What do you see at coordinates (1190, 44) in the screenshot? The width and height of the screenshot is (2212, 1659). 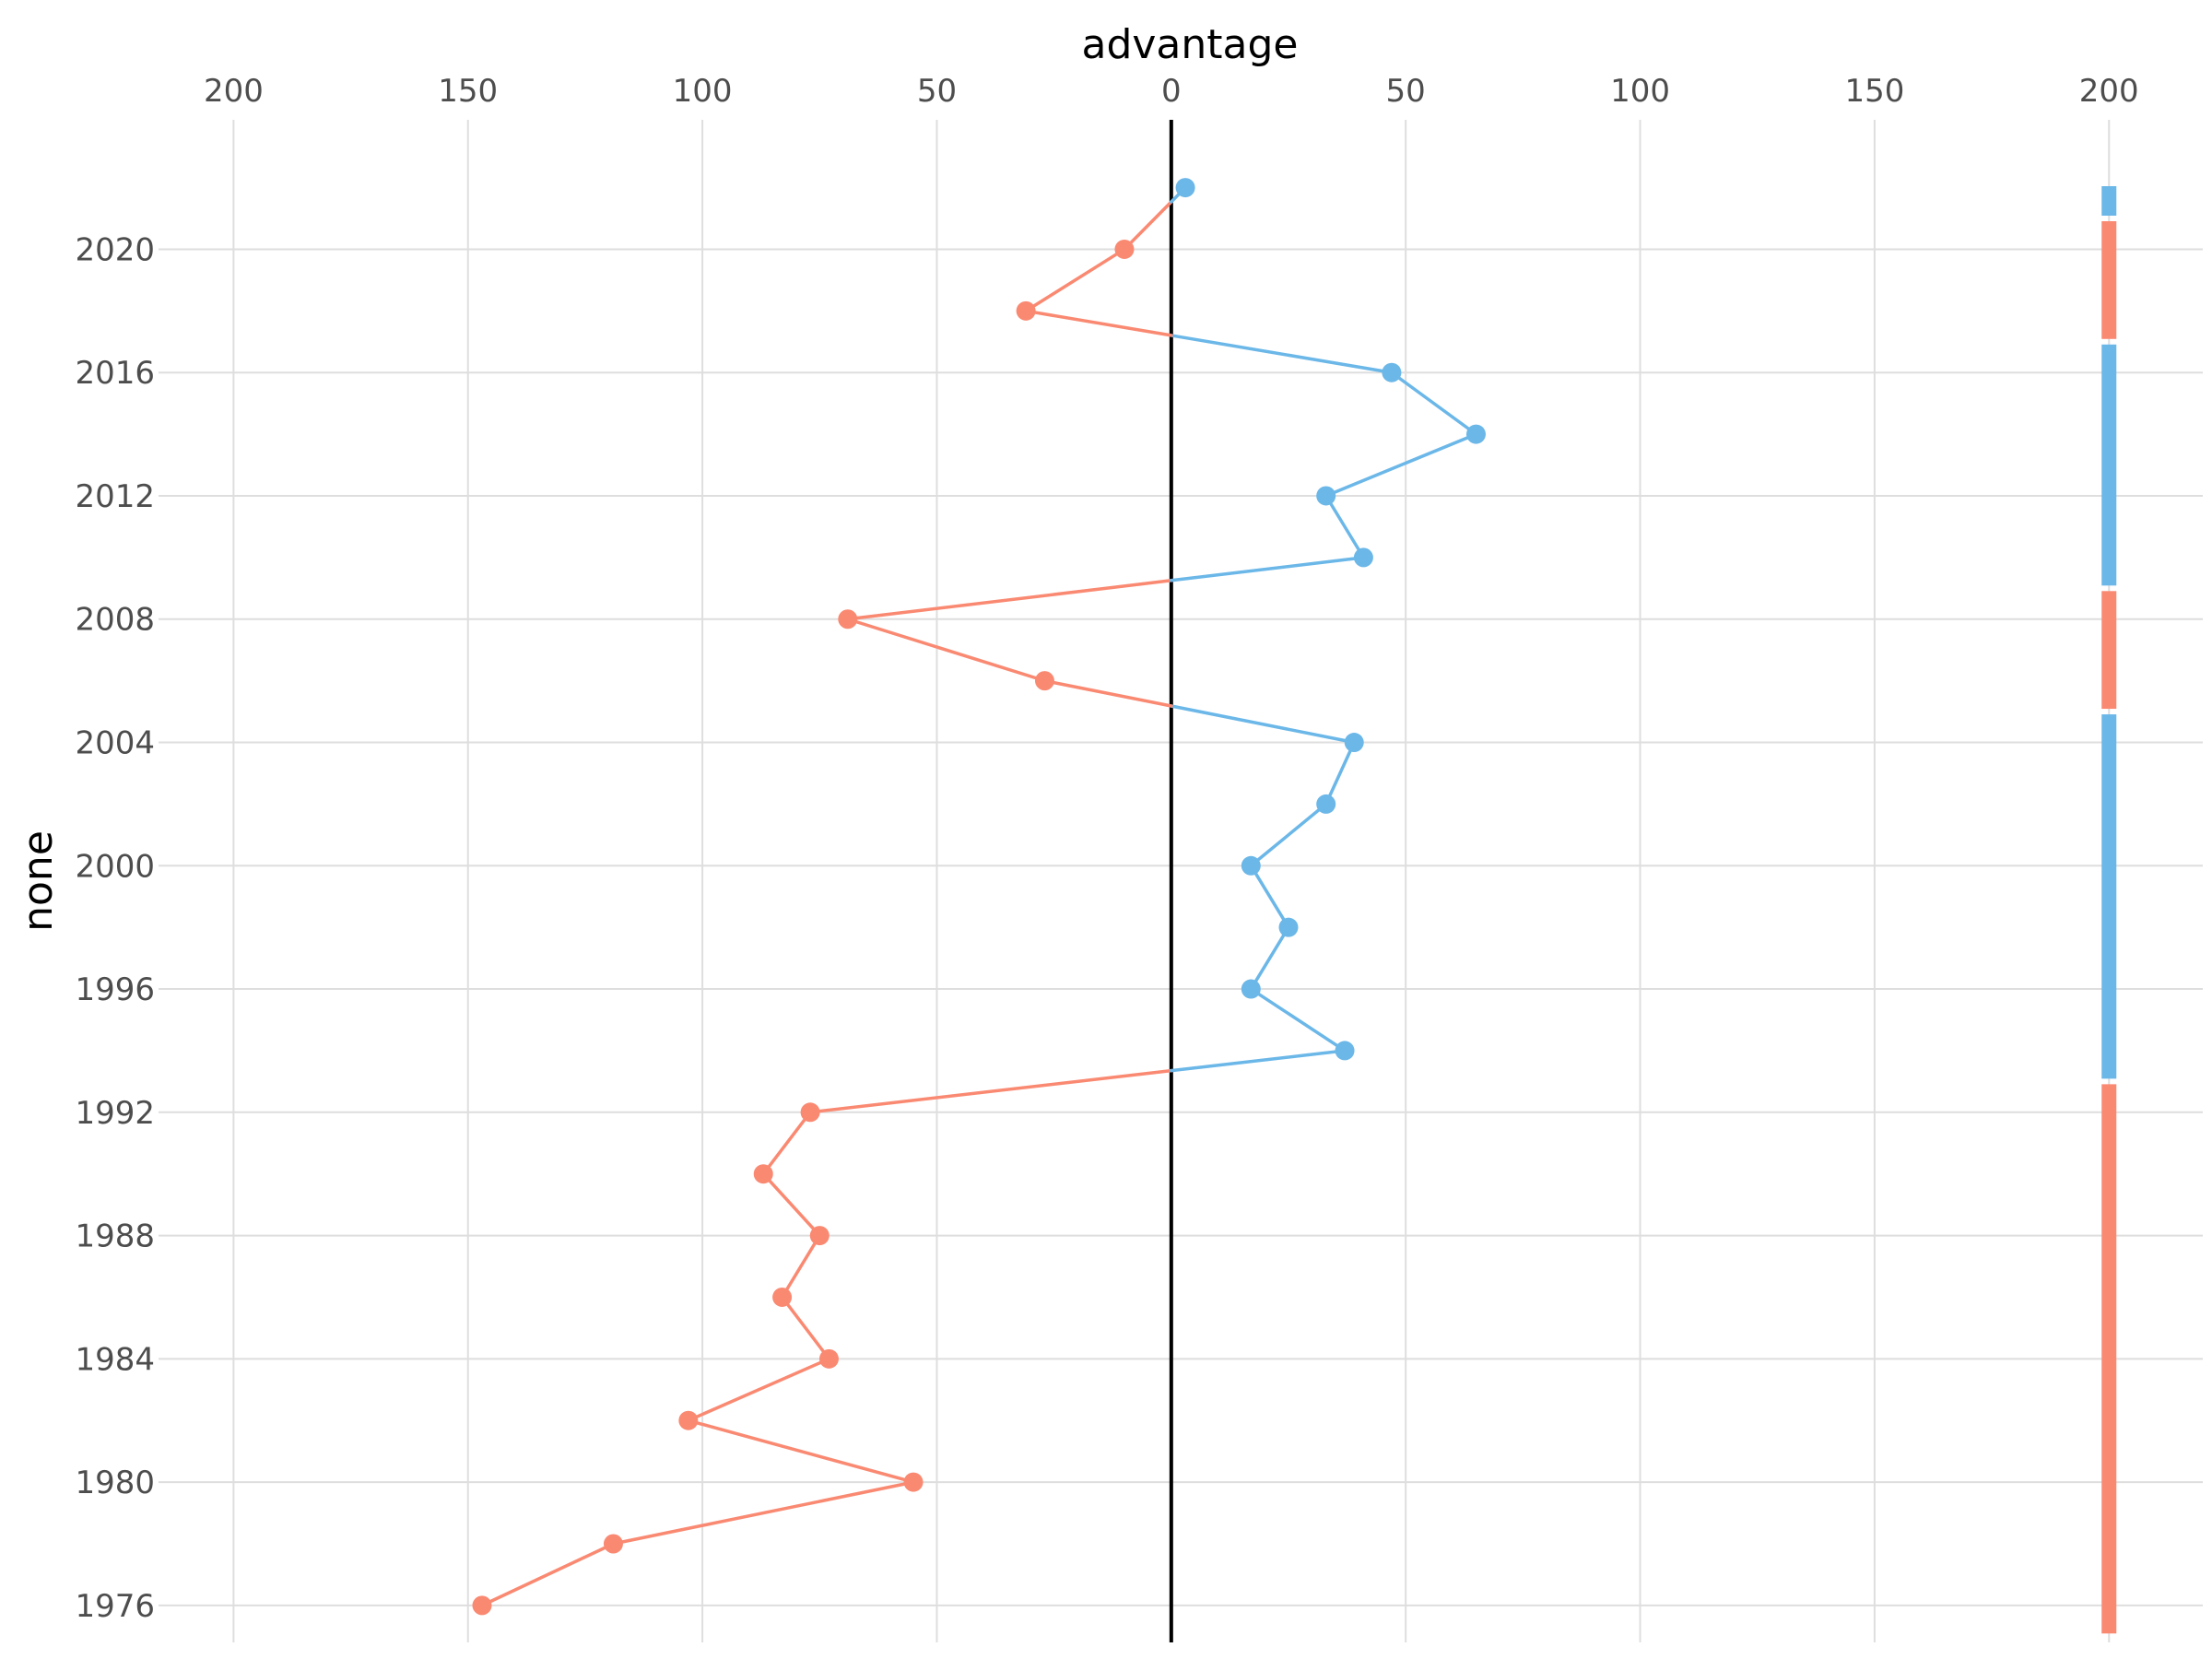 I see `x-axis-title: advantage` at bounding box center [1190, 44].